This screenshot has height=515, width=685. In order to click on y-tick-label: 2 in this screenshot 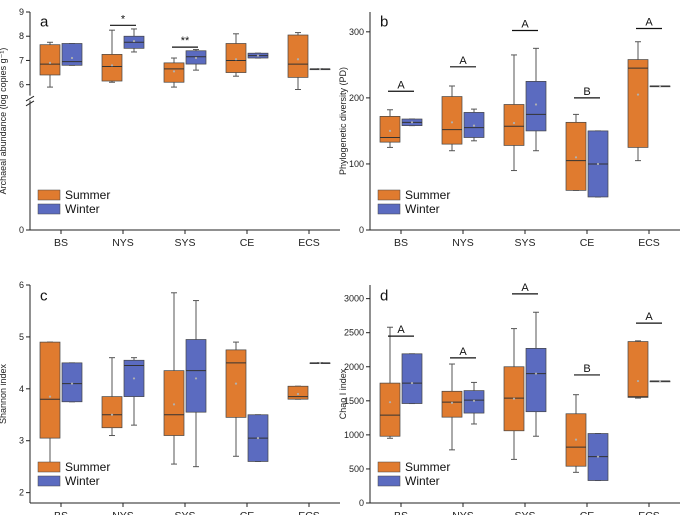, I will do `click(21, 493)`.